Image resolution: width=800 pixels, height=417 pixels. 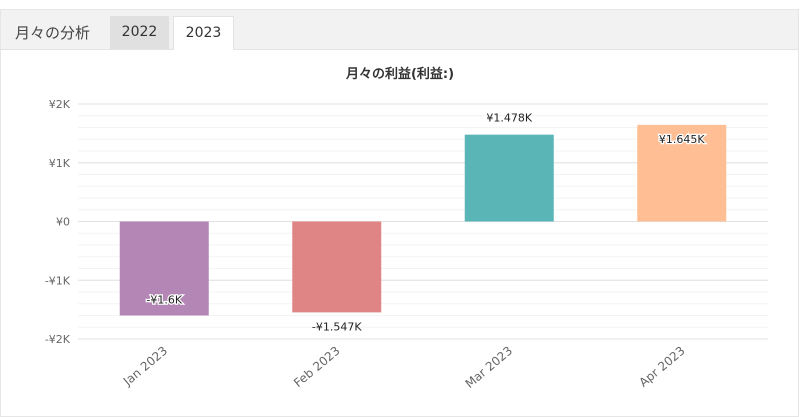 What do you see at coordinates (145, 366) in the screenshot?
I see `x-tick-label: Jan 2023` at bounding box center [145, 366].